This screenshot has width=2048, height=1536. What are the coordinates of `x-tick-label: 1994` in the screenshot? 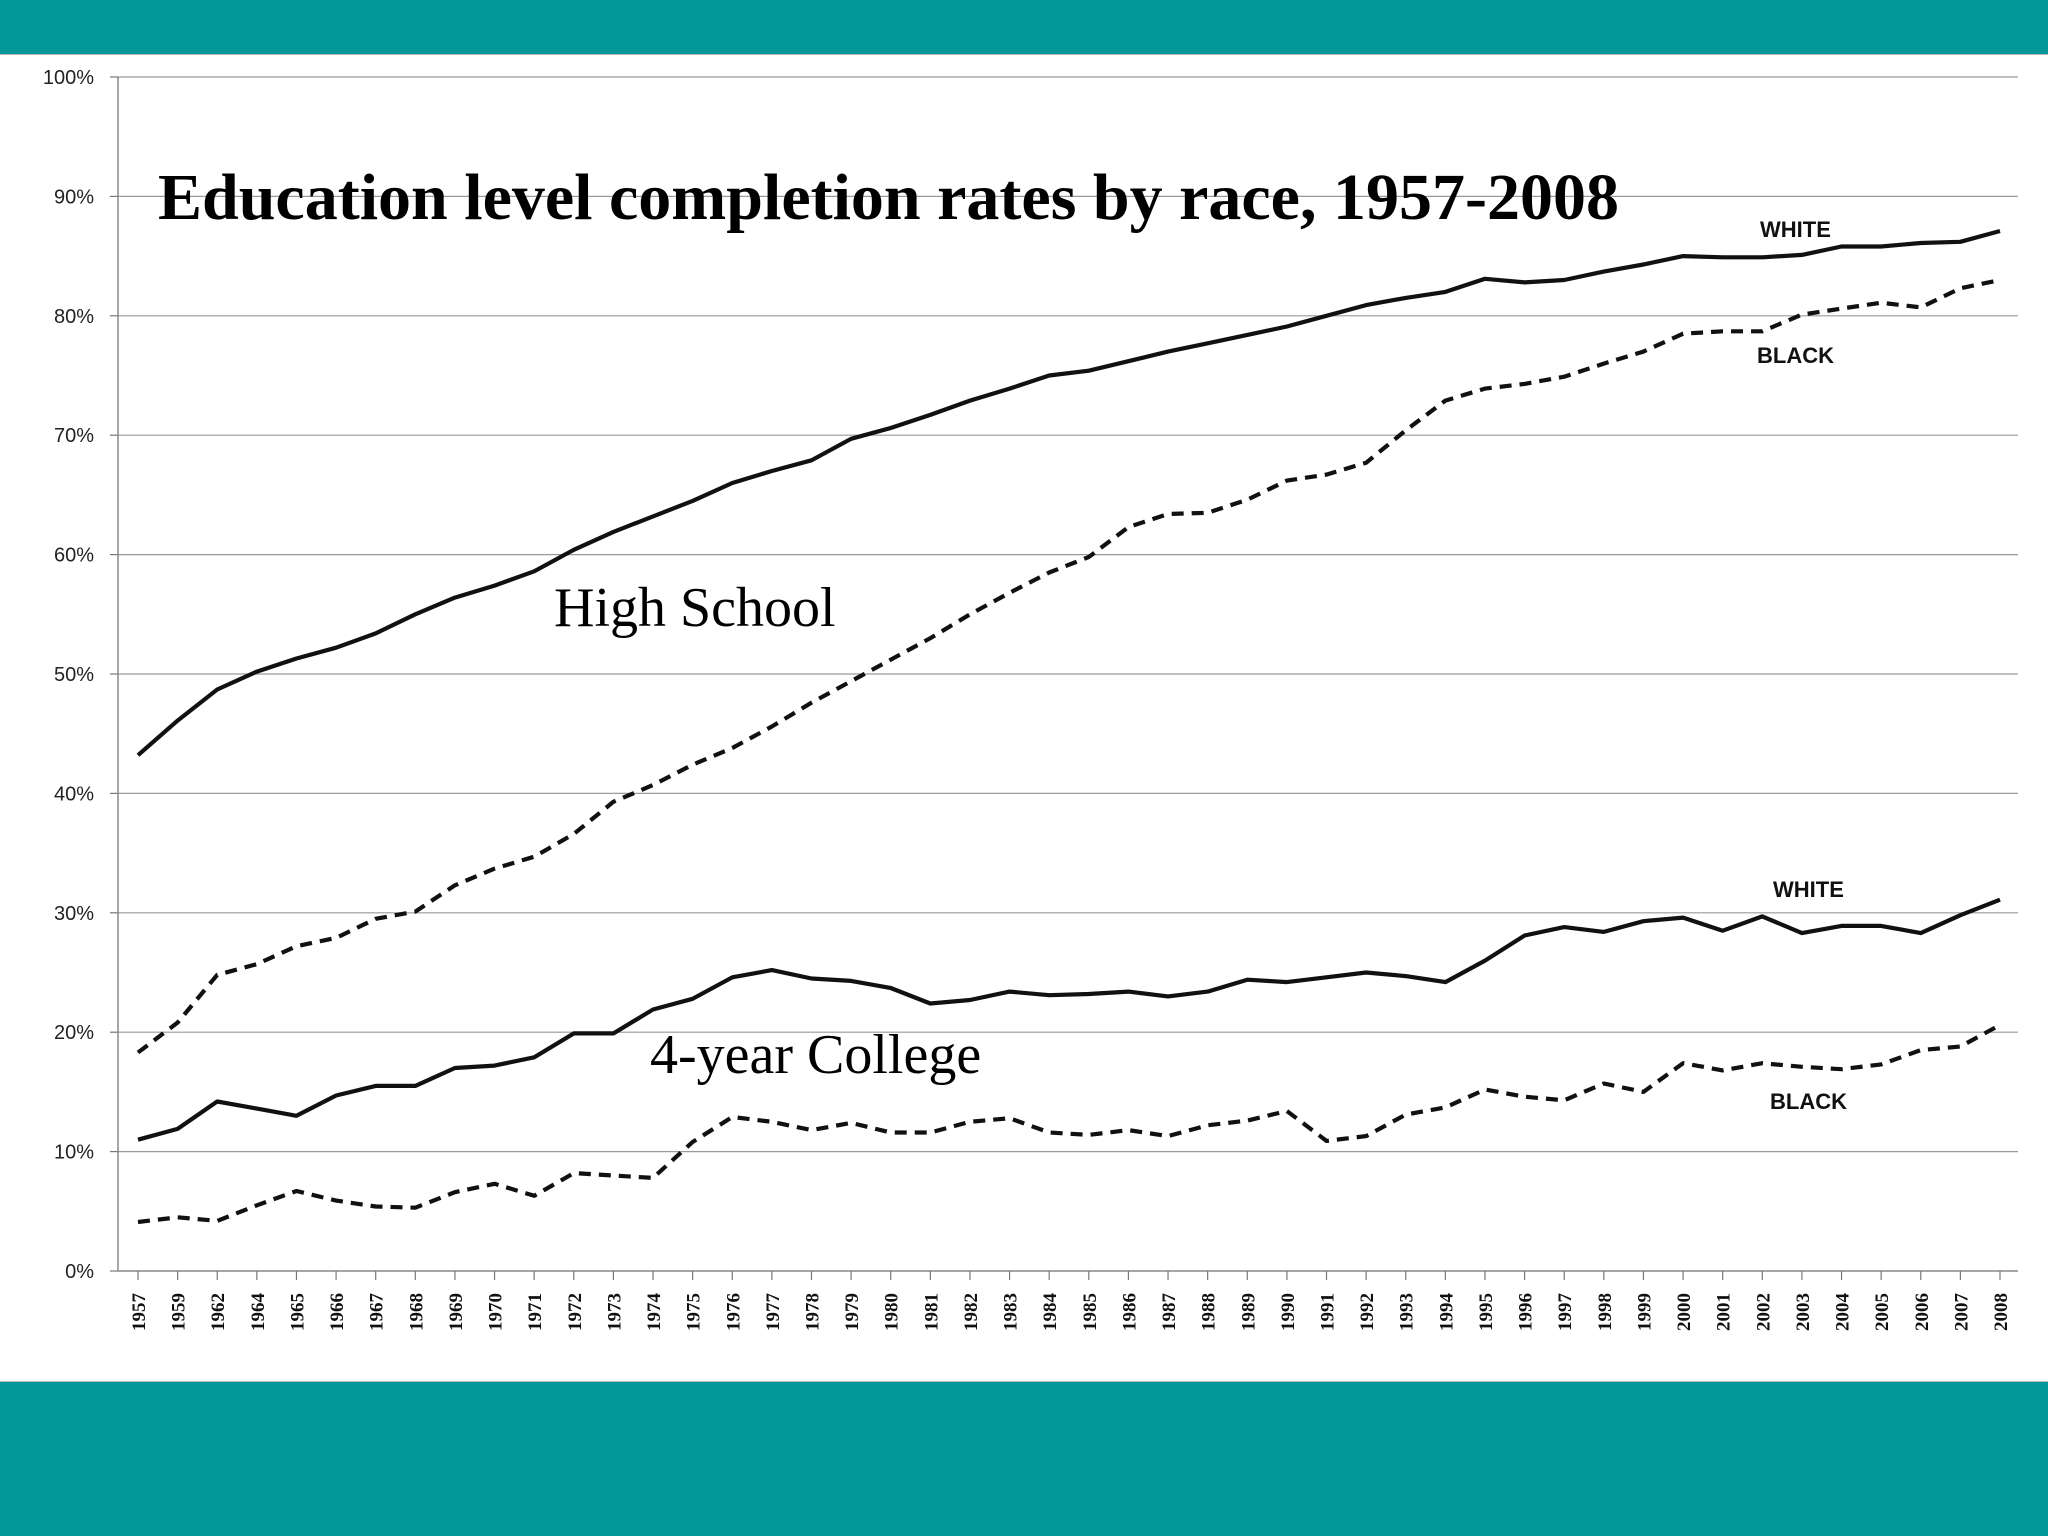 It's located at (1446, 1312).